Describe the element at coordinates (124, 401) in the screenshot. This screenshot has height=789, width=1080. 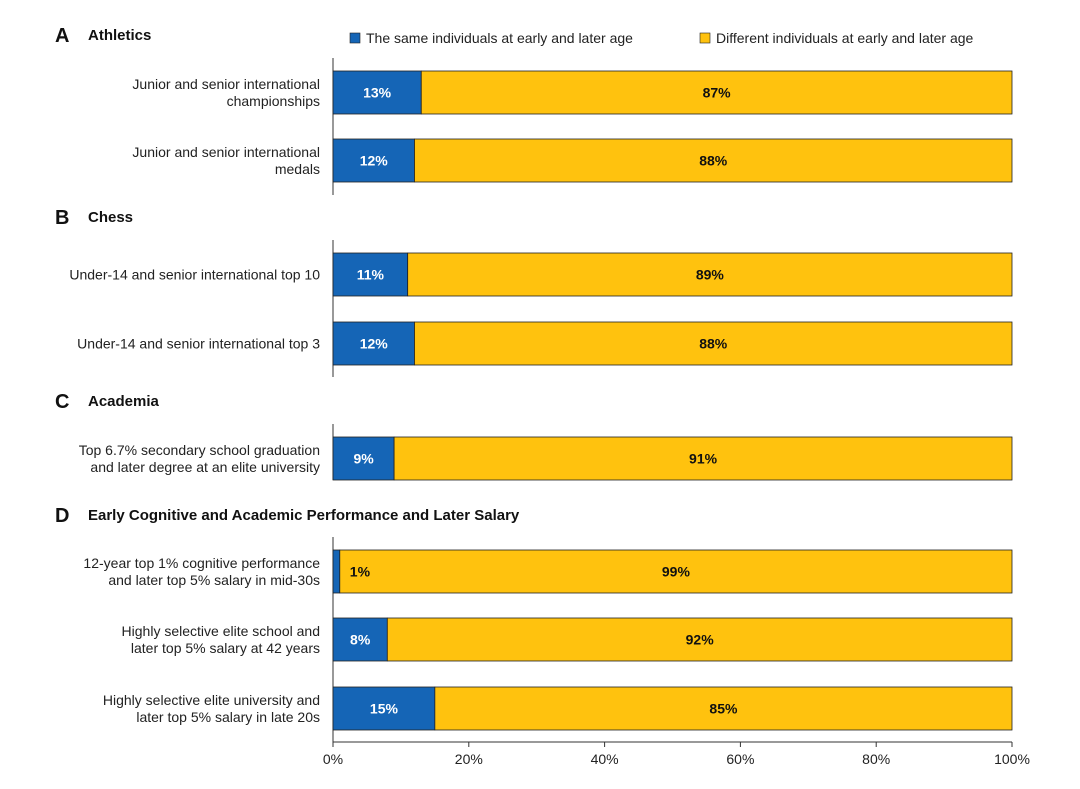
I see `panel-title: Academia` at that location.